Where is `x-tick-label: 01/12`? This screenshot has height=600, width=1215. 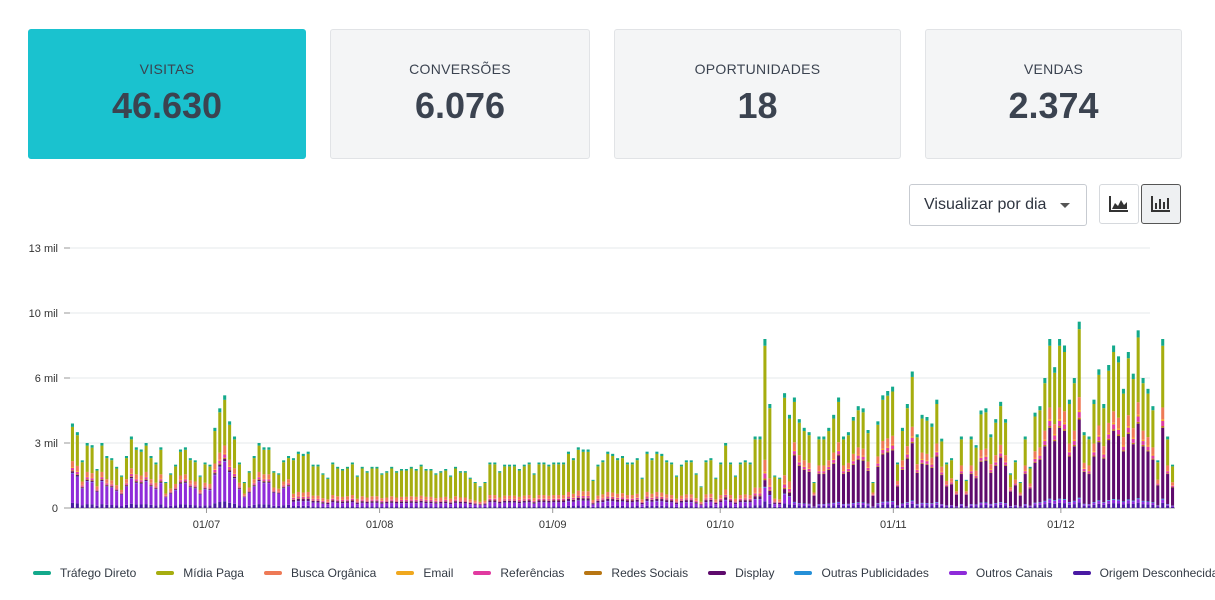
x-tick-label: 01/12 is located at coordinates (1061, 525).